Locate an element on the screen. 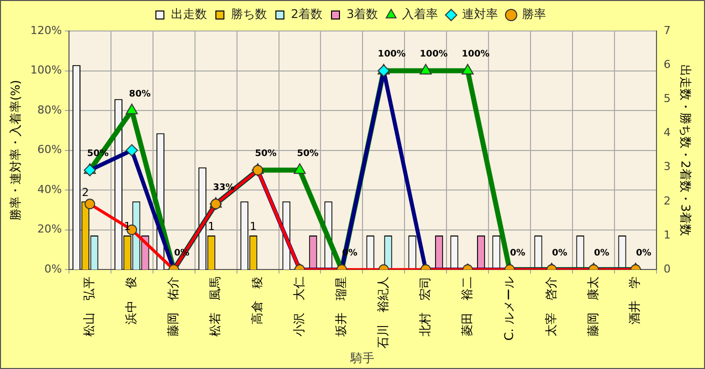 The image size is (705, 369). y-tick-label: 100% is located at coordinates (46, 70).